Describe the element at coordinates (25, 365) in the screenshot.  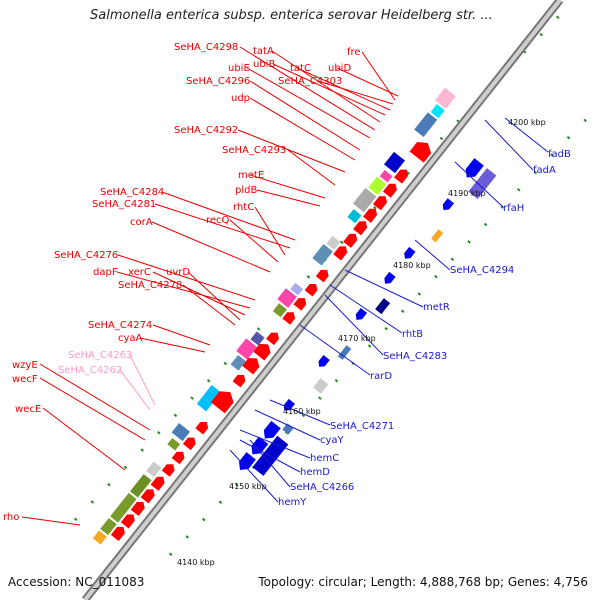
I see `gene-label: wzyE` at that location.